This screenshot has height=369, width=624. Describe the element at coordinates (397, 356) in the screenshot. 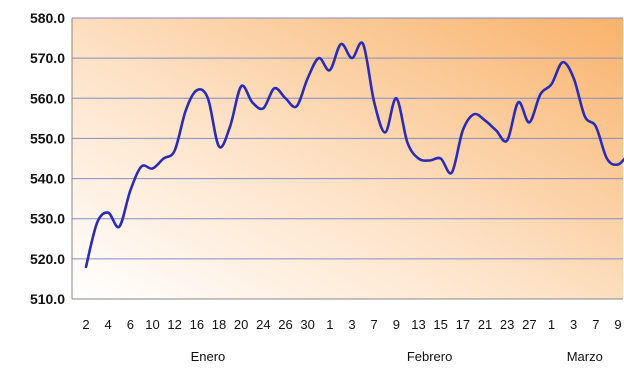

I see `month-labels: Enero Febrero Marzo` at that location.